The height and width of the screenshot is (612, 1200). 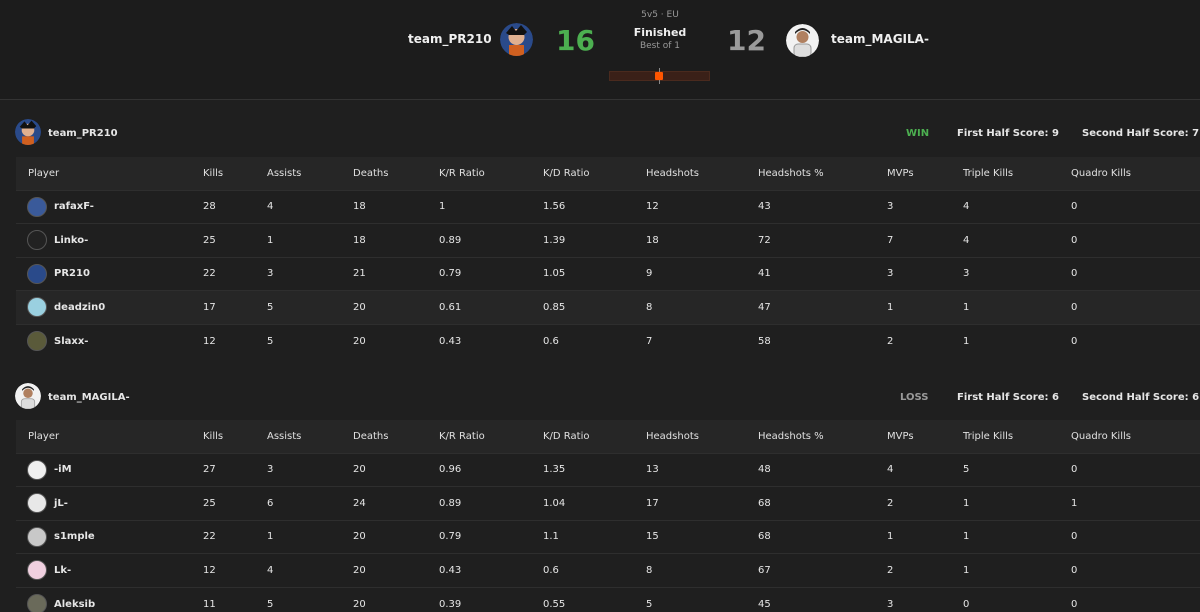 I want to click on stat-hsp: 45, so click(x=764, y=604).